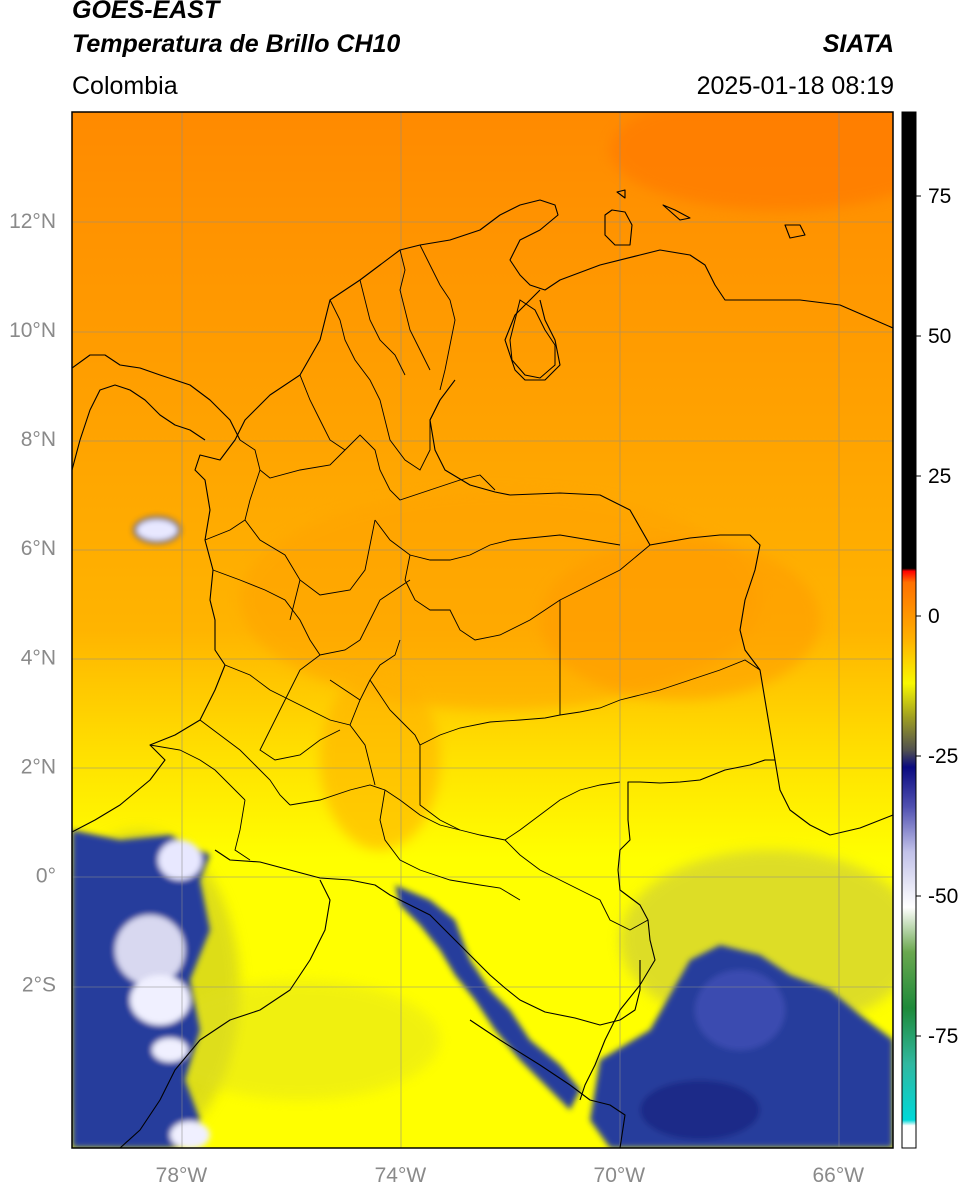 The height and width of the screenshot is (1190, 966). What do you see at coordinates (838, 1175) in the screenshot?
I see `lon-tick-label: 66°W` at bounding box center [838, 1175].